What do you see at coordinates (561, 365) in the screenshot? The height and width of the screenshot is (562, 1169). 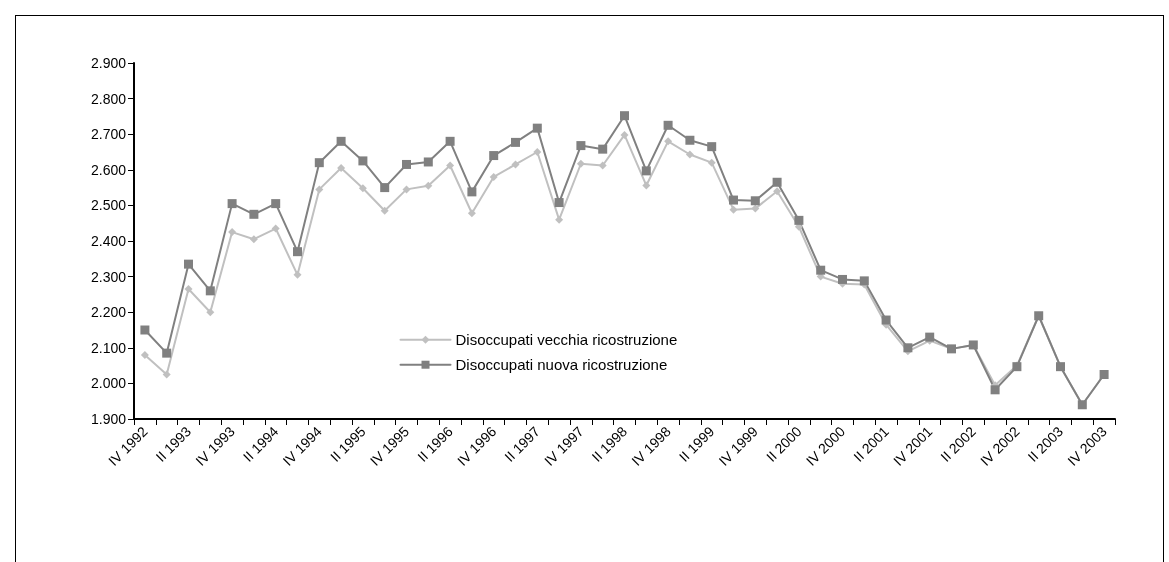 I see `legend-label: Disoccupati nuova ricostruzione` at bounding box center [561, 365].